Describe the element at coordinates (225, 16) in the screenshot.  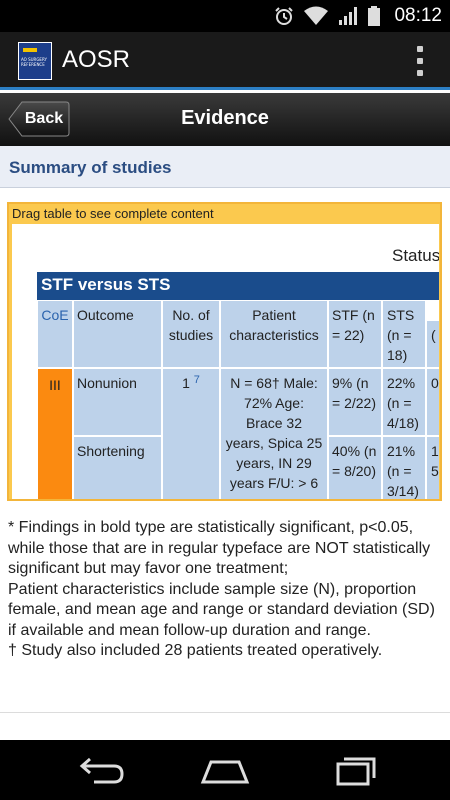
I see `status-bar: 08:12` at that location.